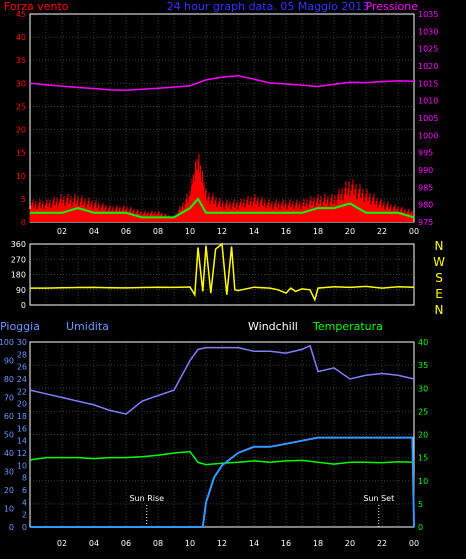 This screenshot has height=559, width=466. I want to click on chart-title: 24 hour graph data. 05 Maggio 2013, so click(268, 6).